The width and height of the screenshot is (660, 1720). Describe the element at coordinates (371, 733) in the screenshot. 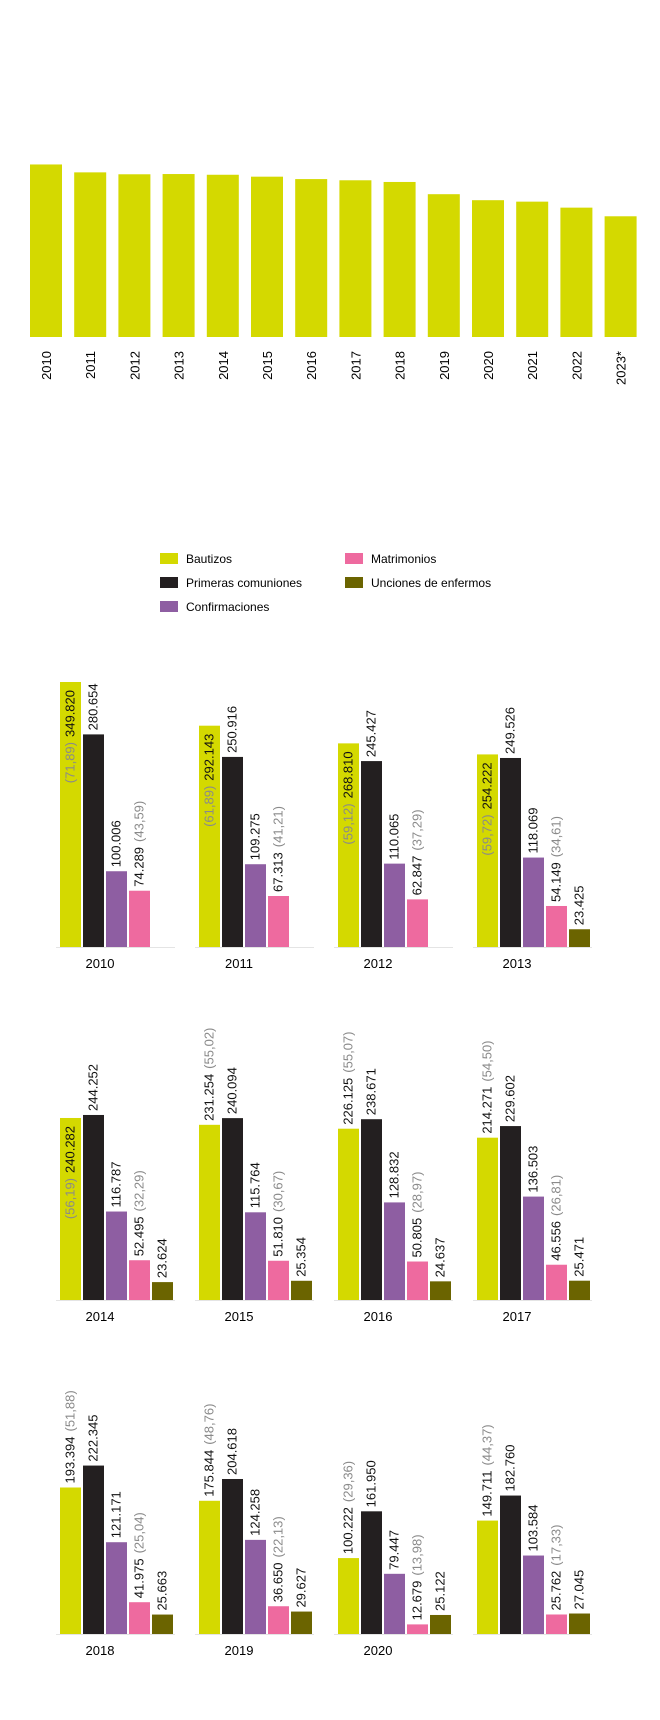

I see `bar-label-group: 245.427` at that location.